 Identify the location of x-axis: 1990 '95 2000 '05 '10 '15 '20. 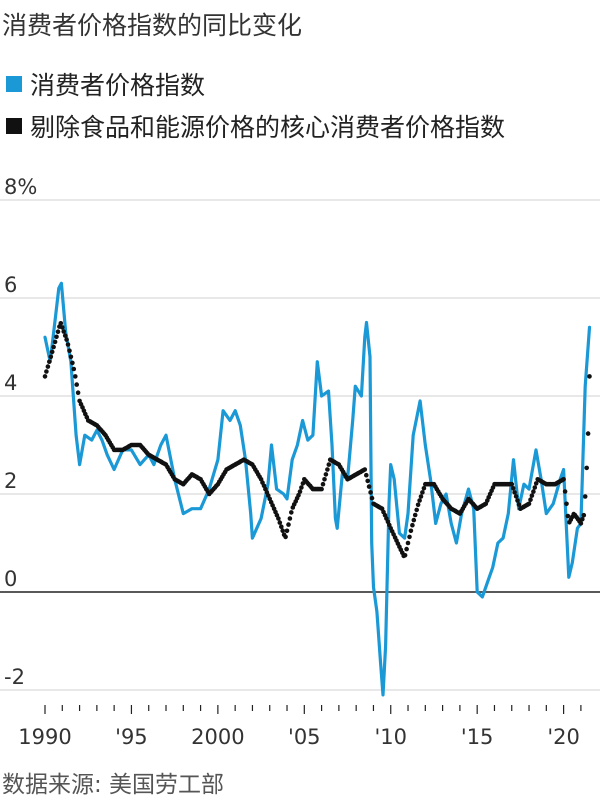
(300, 727).